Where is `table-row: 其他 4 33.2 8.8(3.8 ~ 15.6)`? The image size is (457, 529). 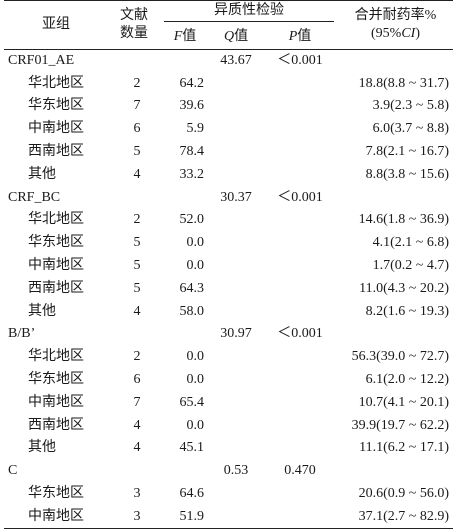 table-row: 其他 4 33.2 8.8(3.8 ~ 15.6) is located at coordinates (228, 174).